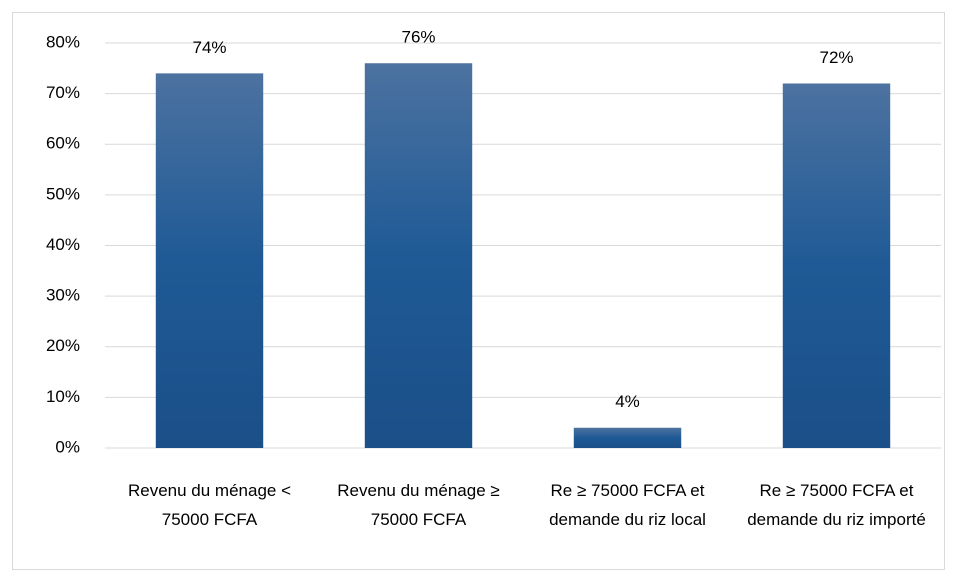  What do you see at coordinates (209, 505) in the screenshot?
I see `x-tick-label: Revenu du ménage <75000 FCFA` at bounding box center [209, 505].